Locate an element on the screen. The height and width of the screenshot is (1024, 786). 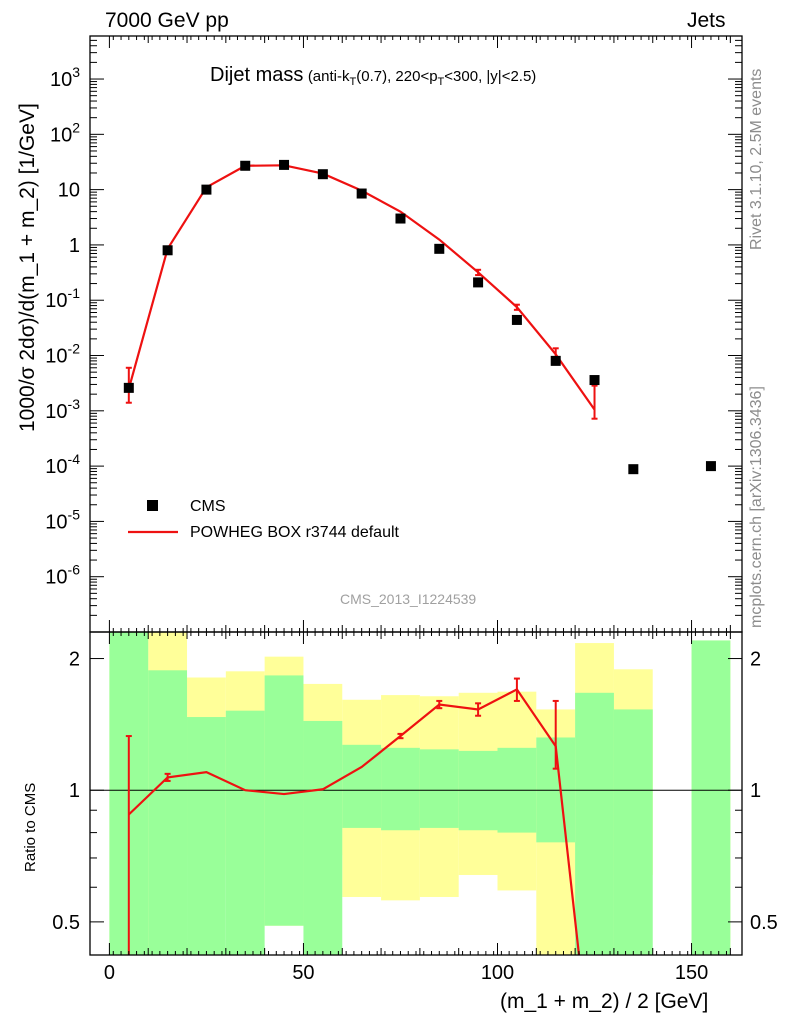
y-tick-label-2: 10⁻⁴ is located at coordinates (62, 464).